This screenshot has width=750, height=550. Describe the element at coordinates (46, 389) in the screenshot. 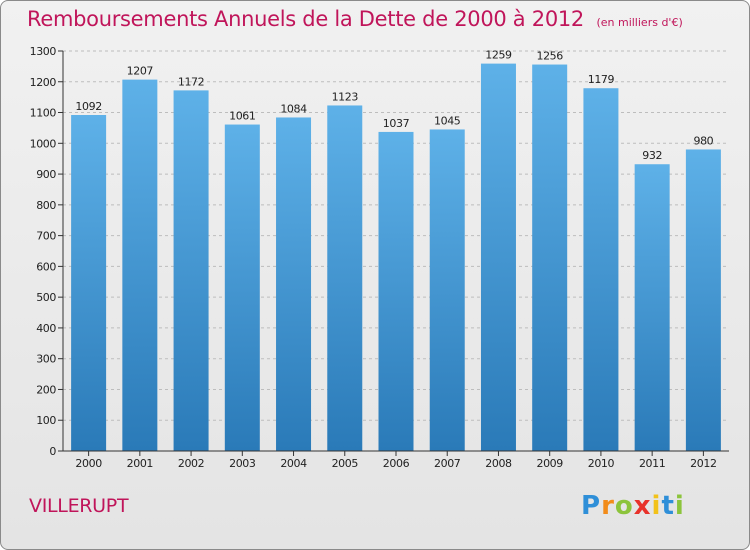

I see `y-tick-label: 200` at that location.